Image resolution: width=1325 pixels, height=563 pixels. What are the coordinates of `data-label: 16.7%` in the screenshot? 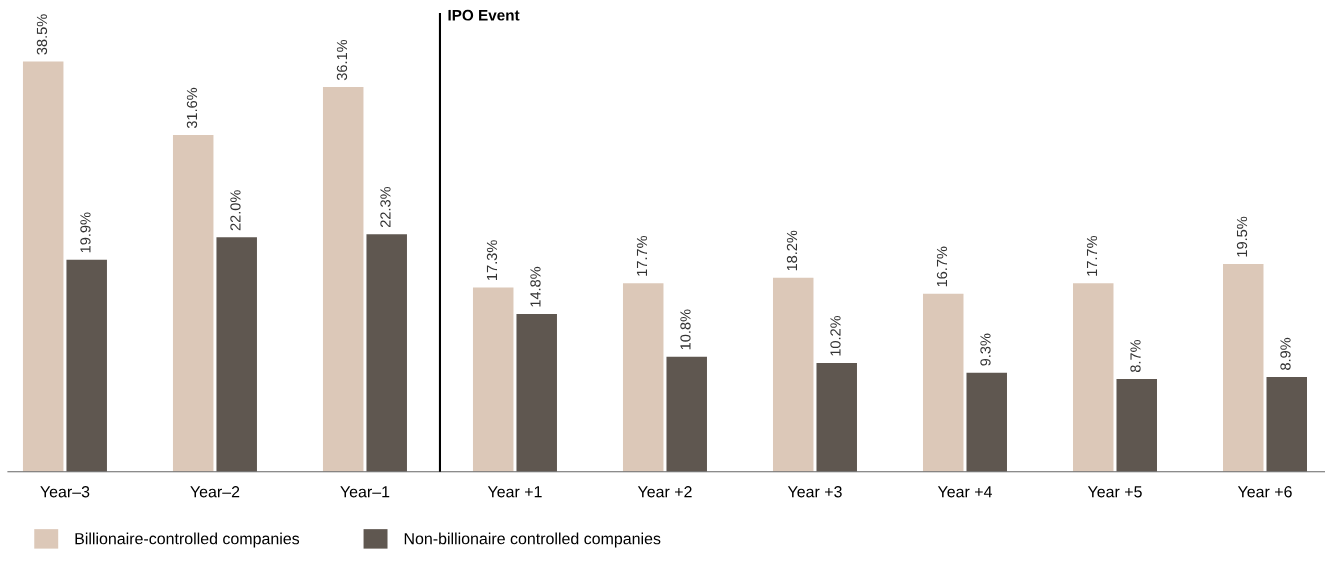 It's located at (942, 266).